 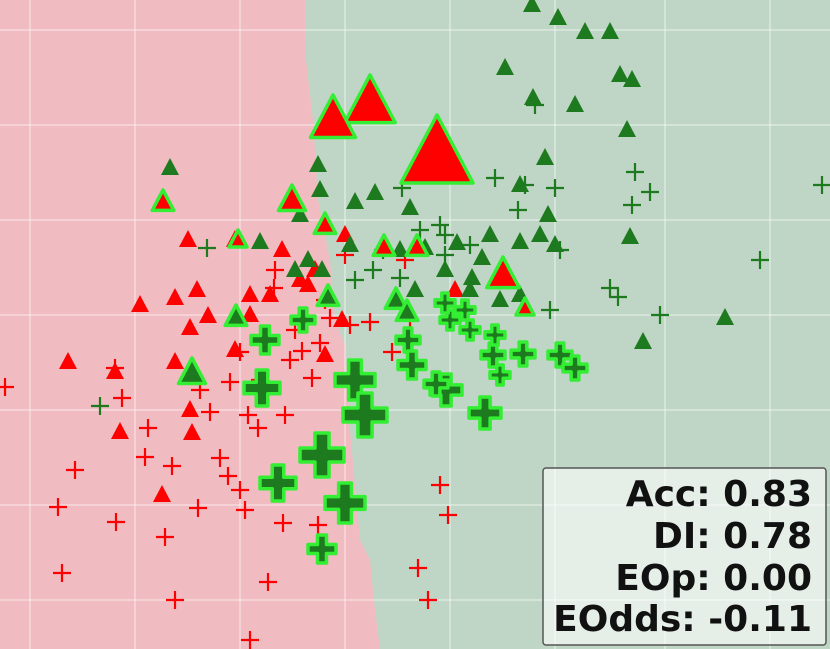 What do you see at coordinates (719, 494) in the screenshot?
I see `metric-acc: Acc: 0.83` at bounding box center [719, 494].